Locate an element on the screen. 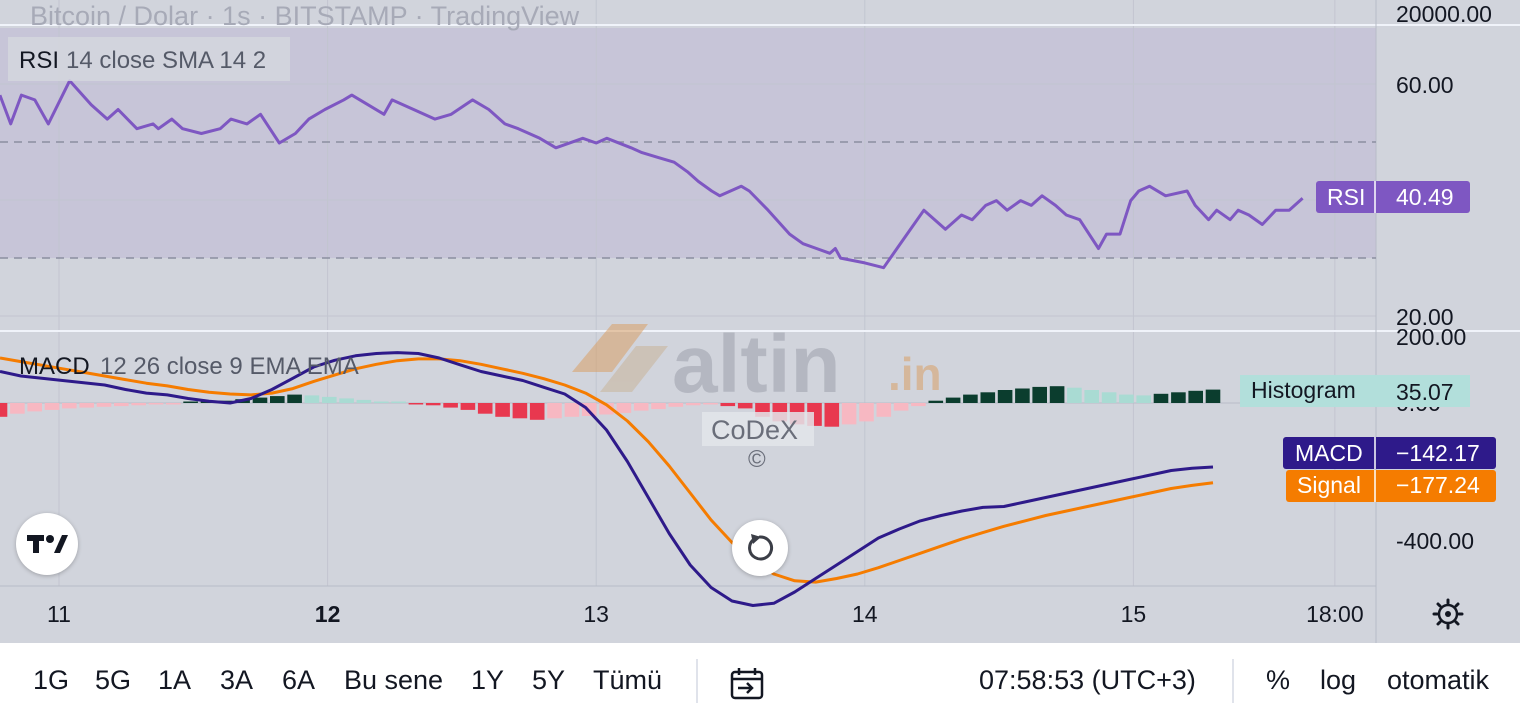 The width and height of the screenshot is (1520, 720). time-axis-label: 15 is located at coordinates (1134, 614).